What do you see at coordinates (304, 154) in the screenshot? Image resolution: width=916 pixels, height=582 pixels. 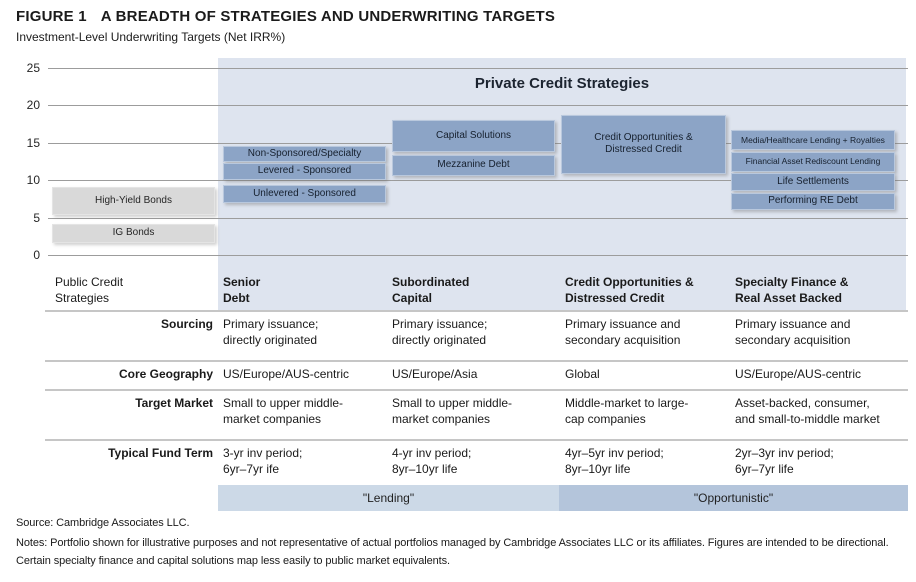 I see `bar-non-sponsored-specialty: Non-Sponsored/Specialty` at bounding box center [304, 154].